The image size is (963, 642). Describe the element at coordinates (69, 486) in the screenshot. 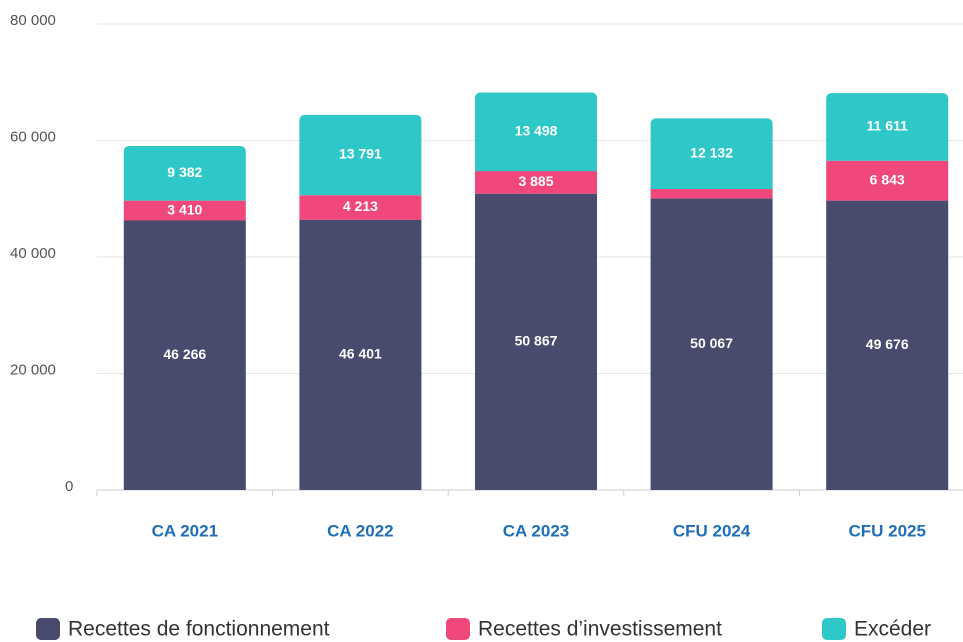

I see `y-tick-label: 0` at that location.